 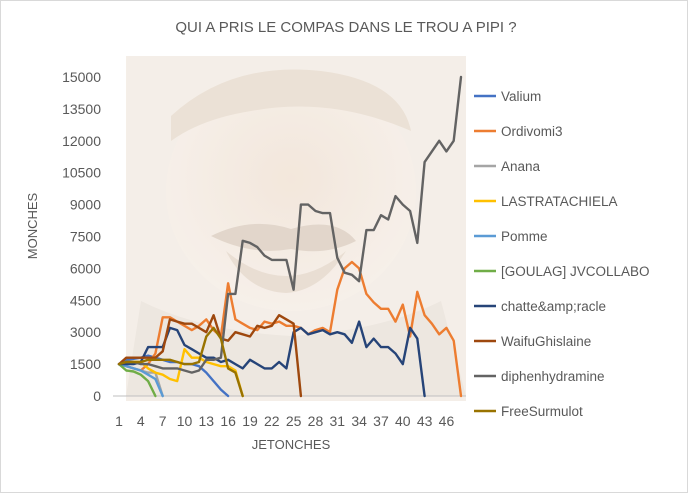 I want to click on y-tick-label: 1500, so click(x=85, y=364).